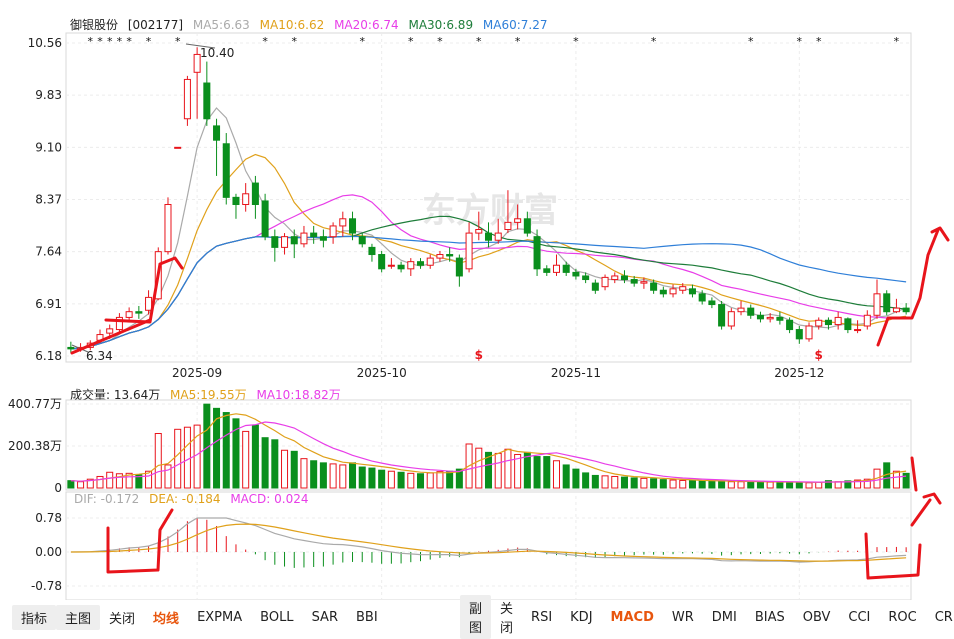 This screenshot has height=639, width=954. Describe the element at coordinates (366, 617) in the screenshot. I see `main-indicator-button-bbi: BBI` at that location.